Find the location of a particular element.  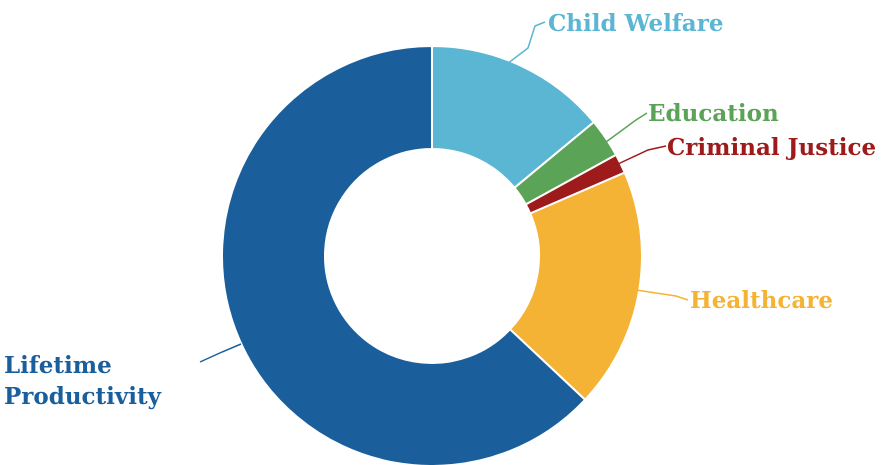

label-healthcare: Healthcare is located at coordinates (761, 300).